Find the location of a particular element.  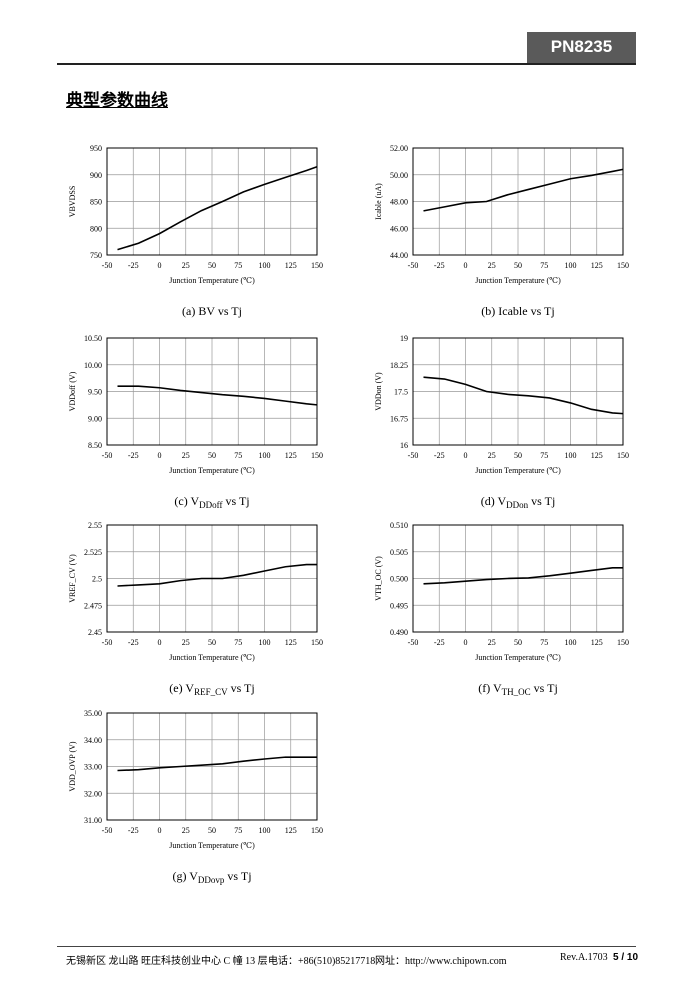

footer-phone: 电话：+86(510)85217718 is located at coordinates (322, 961).